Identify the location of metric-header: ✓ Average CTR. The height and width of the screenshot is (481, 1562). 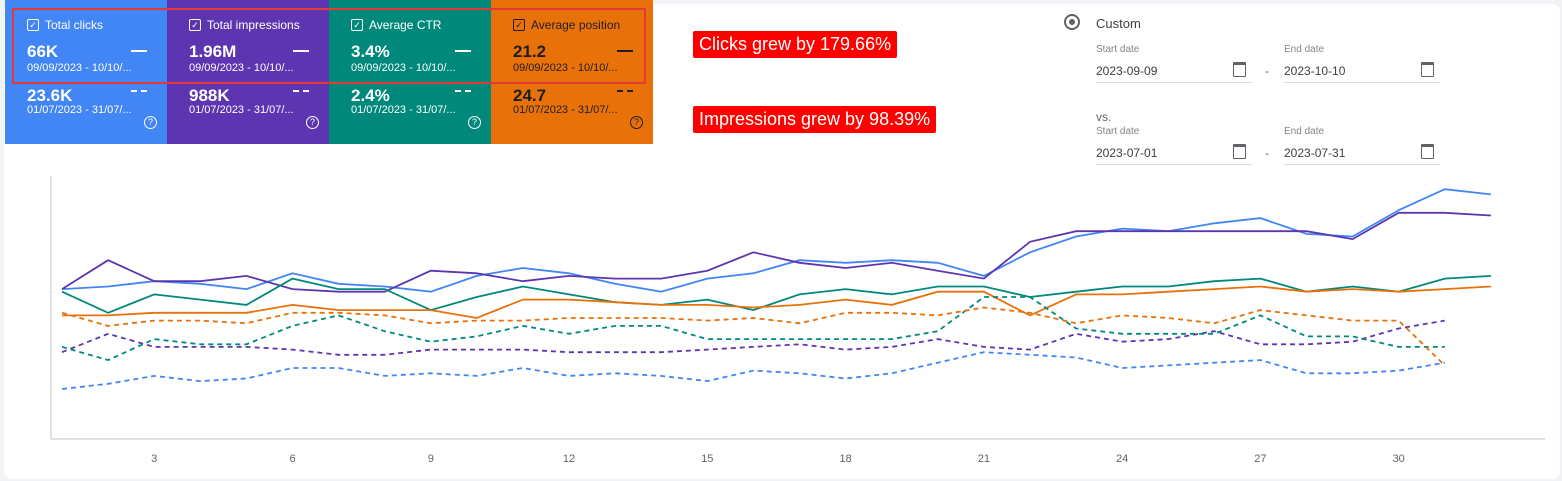
(396, 25).